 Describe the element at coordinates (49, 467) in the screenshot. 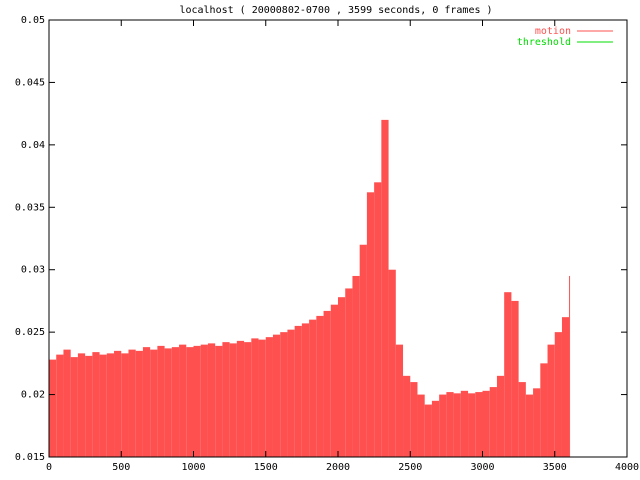

I see `x-tick-label: 0` at that location.